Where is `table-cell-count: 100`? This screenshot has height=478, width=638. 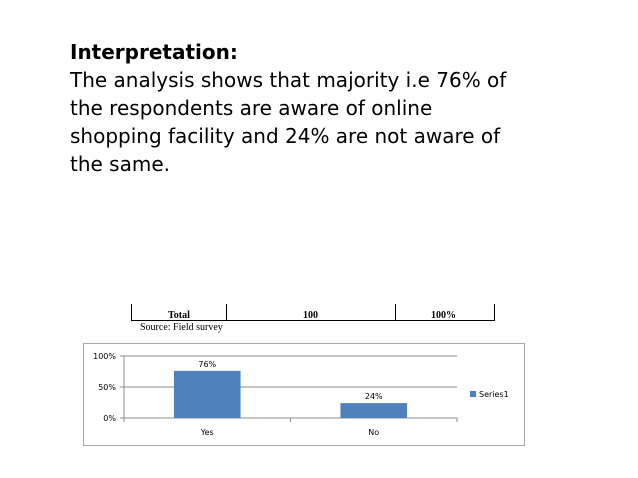 table-cell-count: 100 is located at coordinates (310, 315).